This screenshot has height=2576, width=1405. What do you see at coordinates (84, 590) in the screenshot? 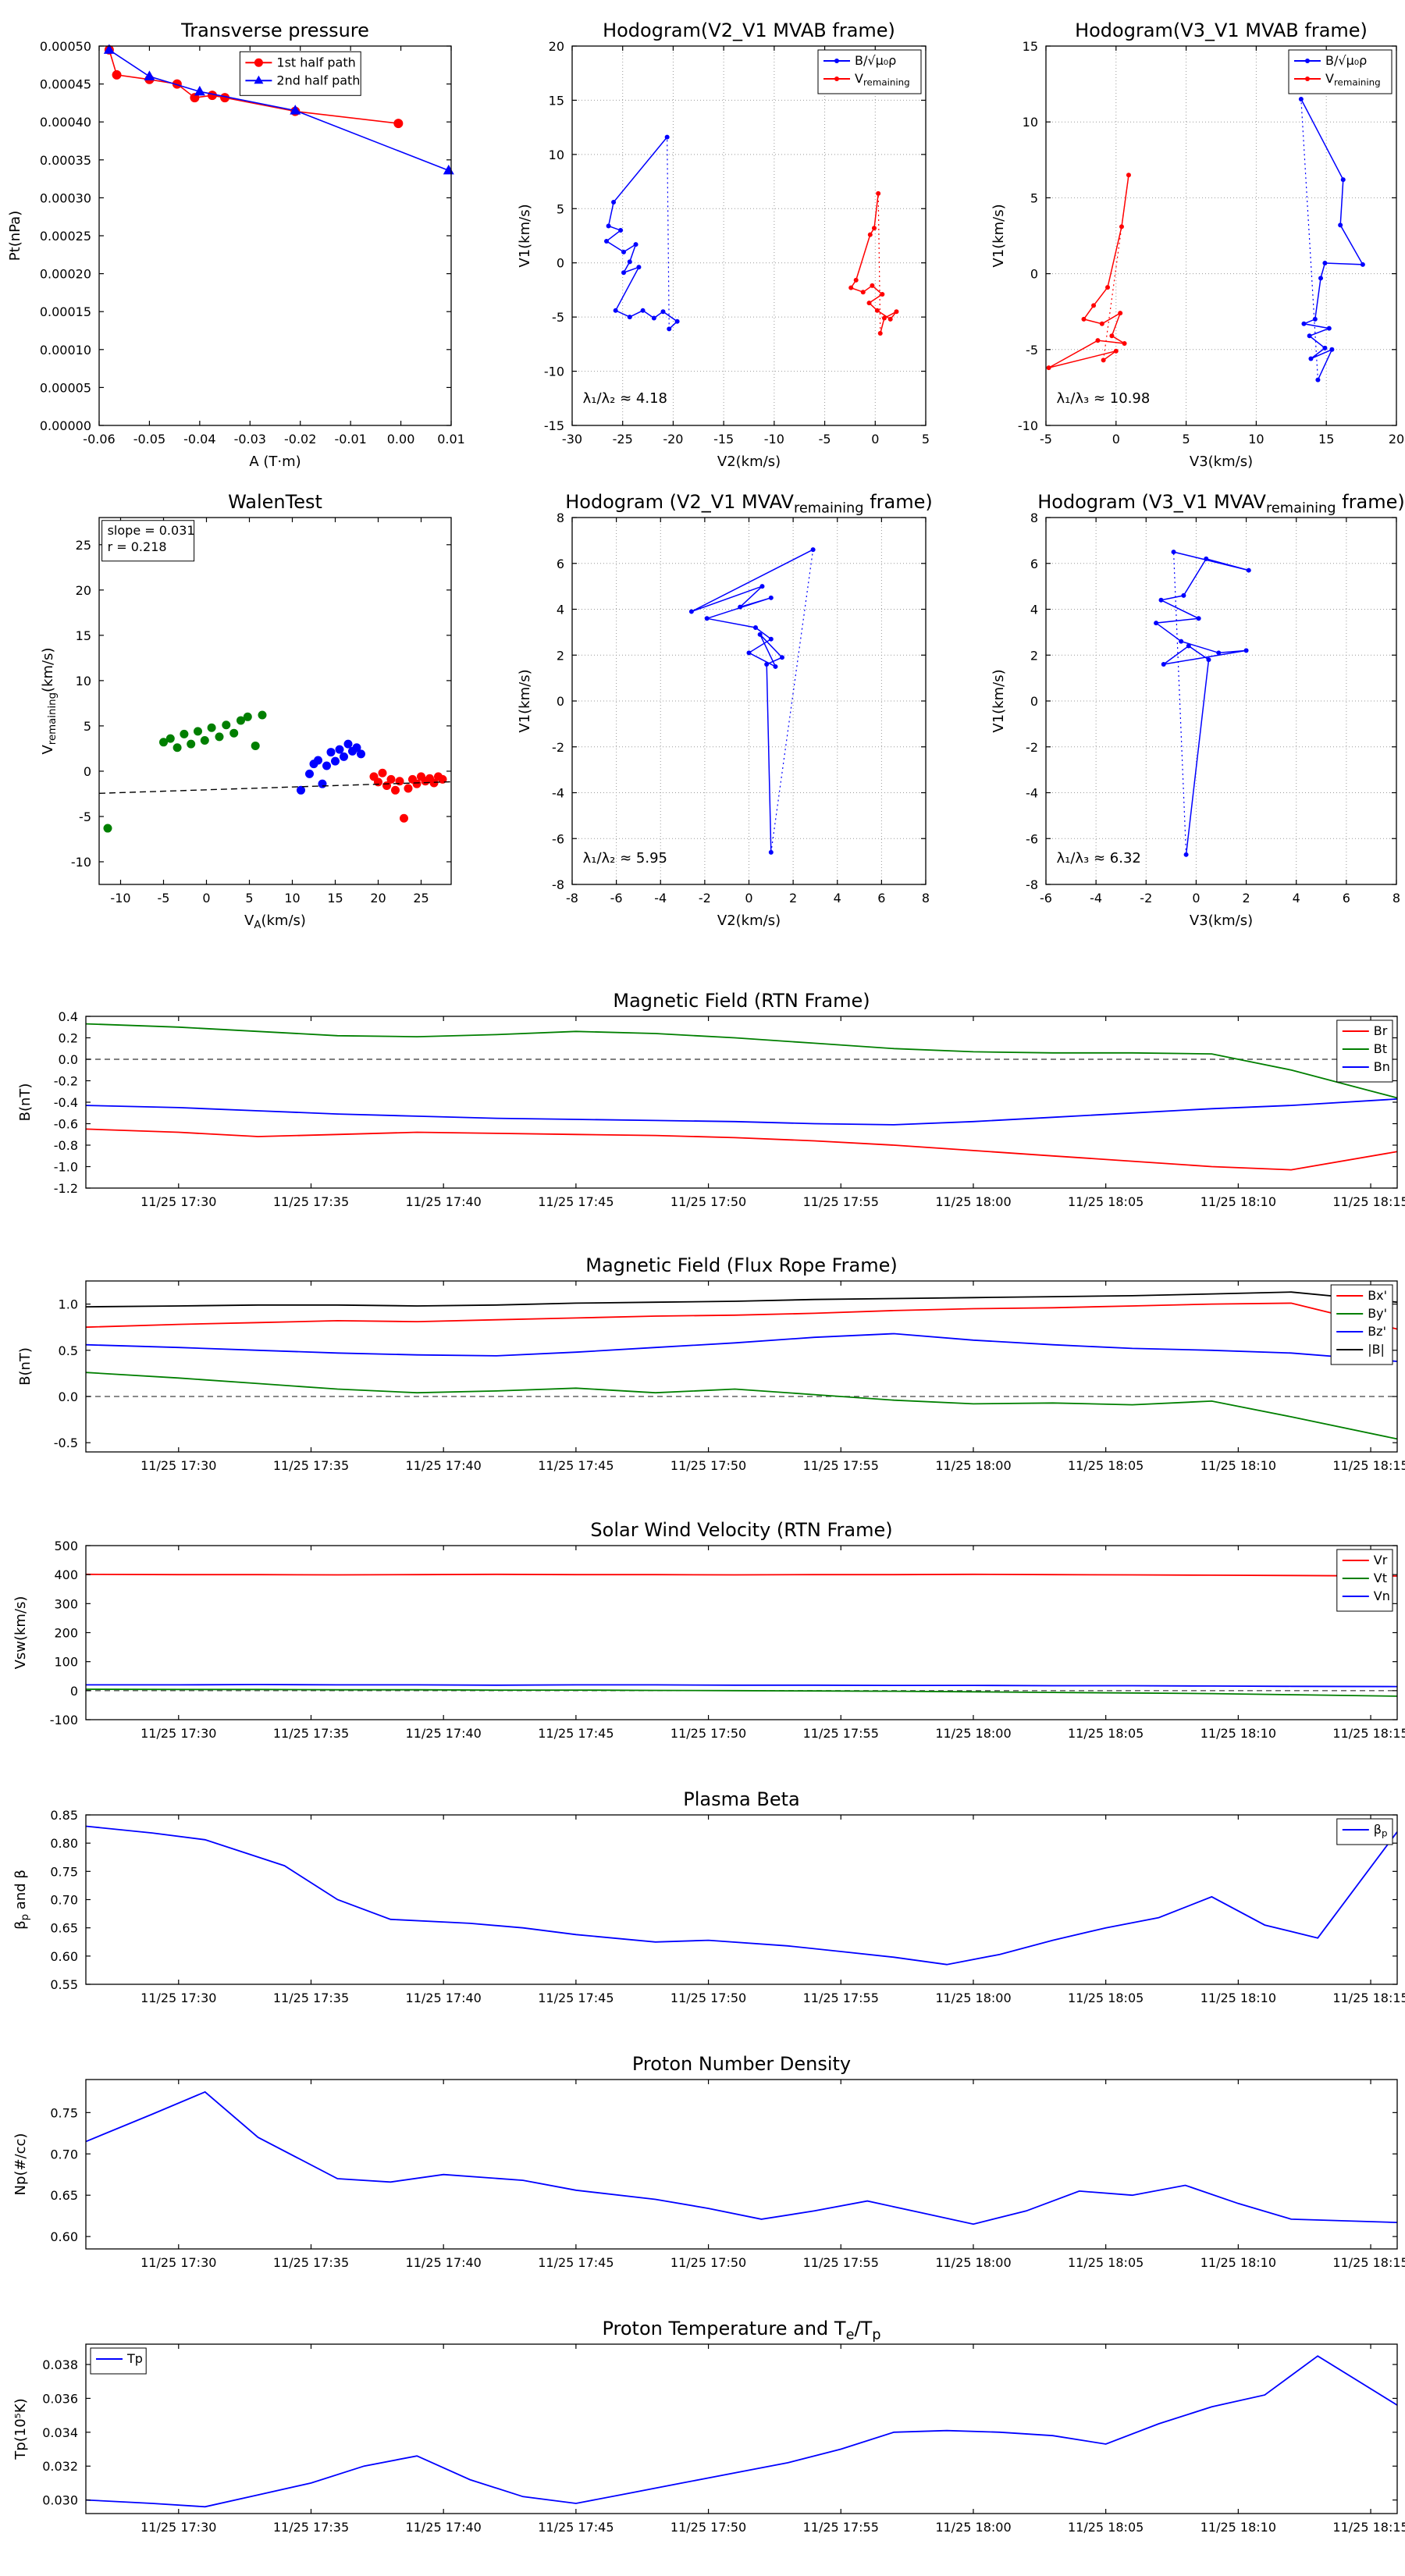
I see `y-tick-label: 20` at bounding box center [84, 590].